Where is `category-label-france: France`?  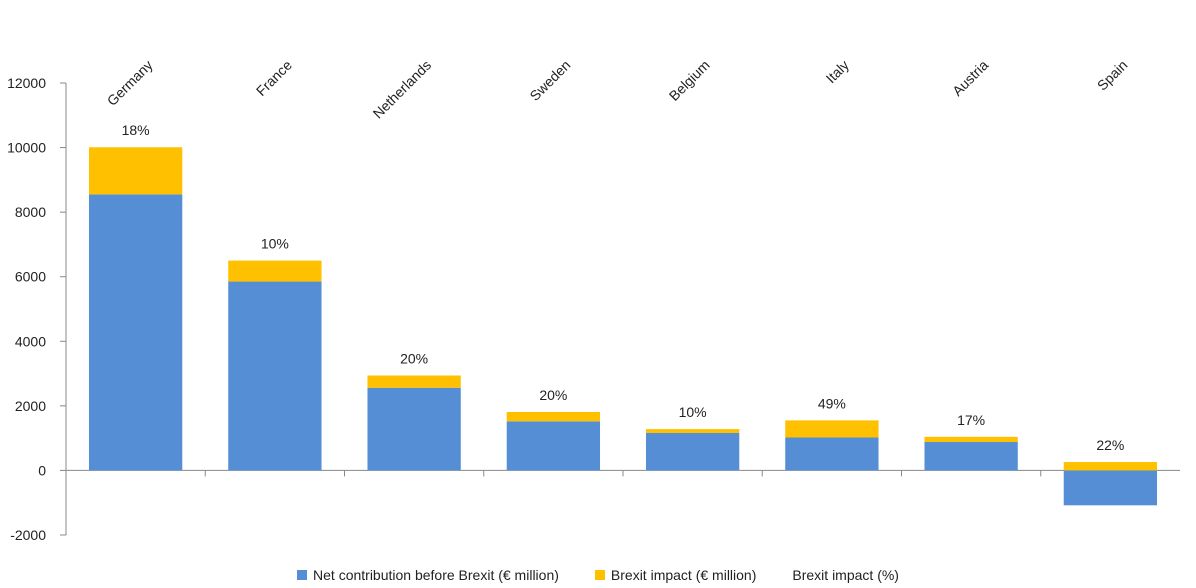 category-label-france: France is located at coordinates (274, 78).